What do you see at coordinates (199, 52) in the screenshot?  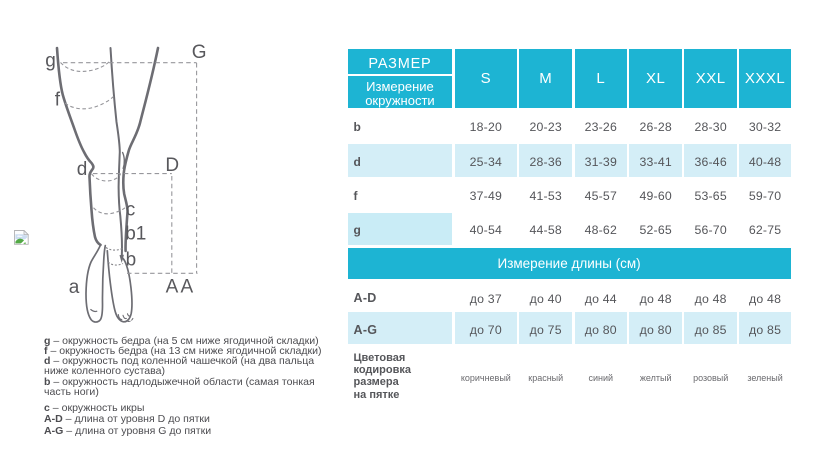 I see `svg-text: G` at bounding box center [199, 52].